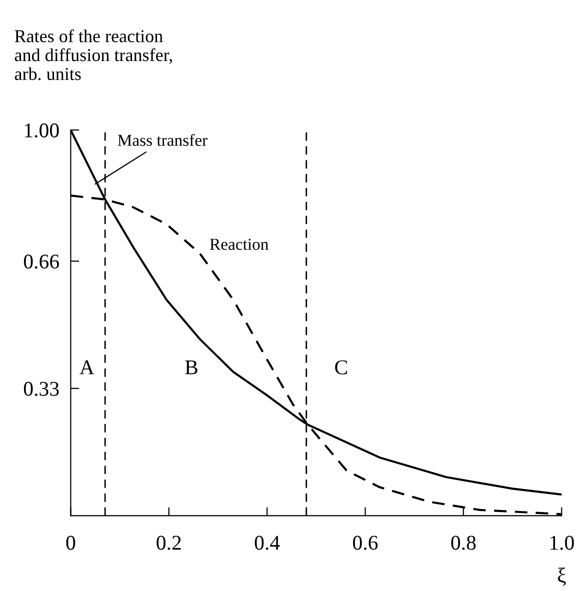  What do you see at coordinates (365, 543) in the screenshot?
I see `x-tick-label: 0.6` at bounding box center [365, 543].